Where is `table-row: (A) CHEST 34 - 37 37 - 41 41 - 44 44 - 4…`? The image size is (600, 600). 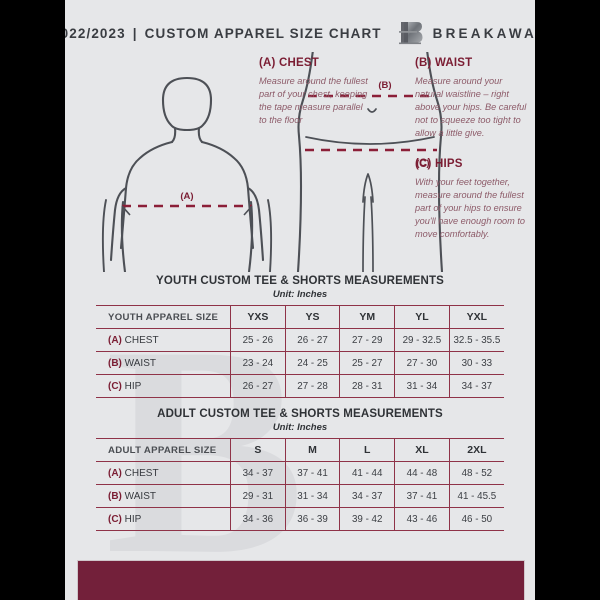 table-row: (A) CHEST 34 - 37 37 - 41 41 - 44 44 - 4… is located at coordinates (300, 473).